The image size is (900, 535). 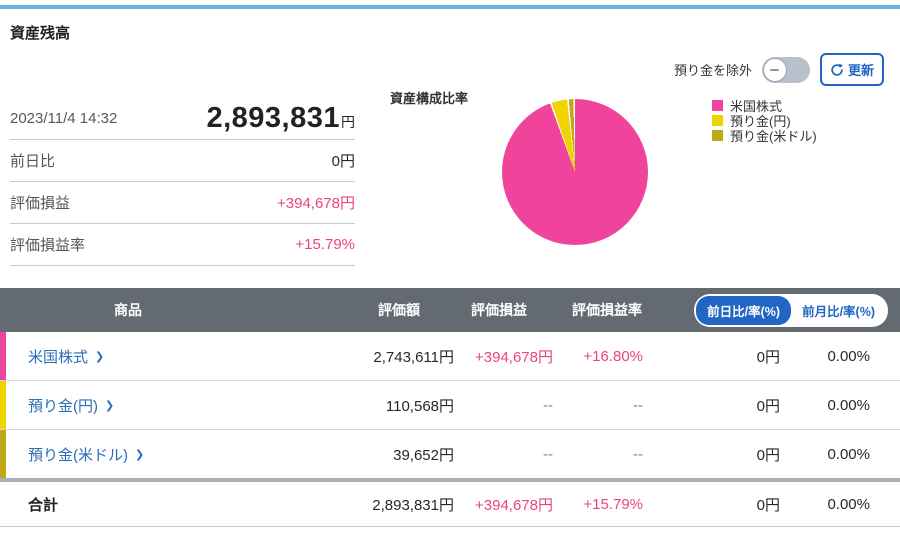 I want to click on day-change-value: 0円, so click(x=343, y=161).